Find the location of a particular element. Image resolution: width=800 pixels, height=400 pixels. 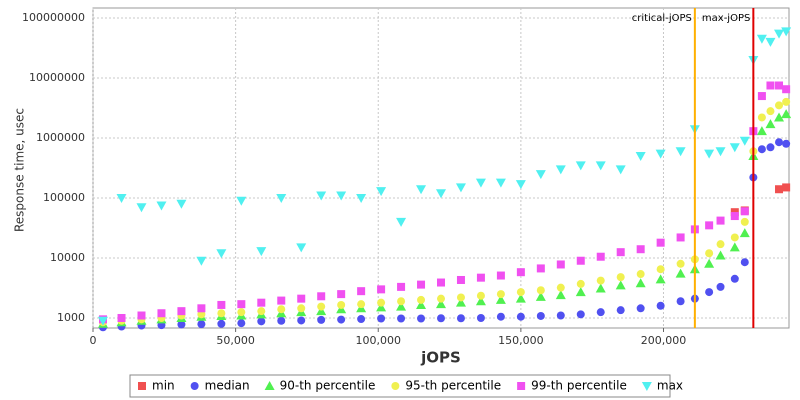

legend-label: 95-th percentile is located at coordinates (453, 386).